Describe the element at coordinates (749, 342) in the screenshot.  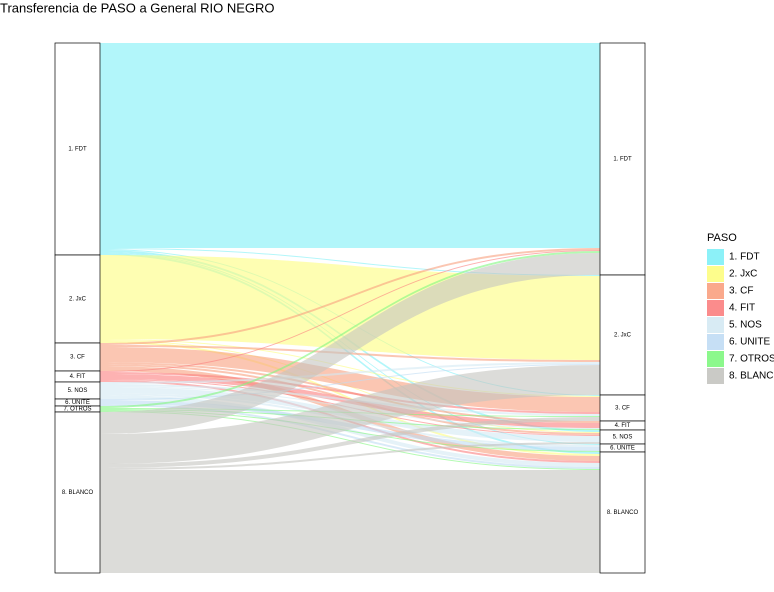
I see `legend-label: 6. UNITE` at that location.